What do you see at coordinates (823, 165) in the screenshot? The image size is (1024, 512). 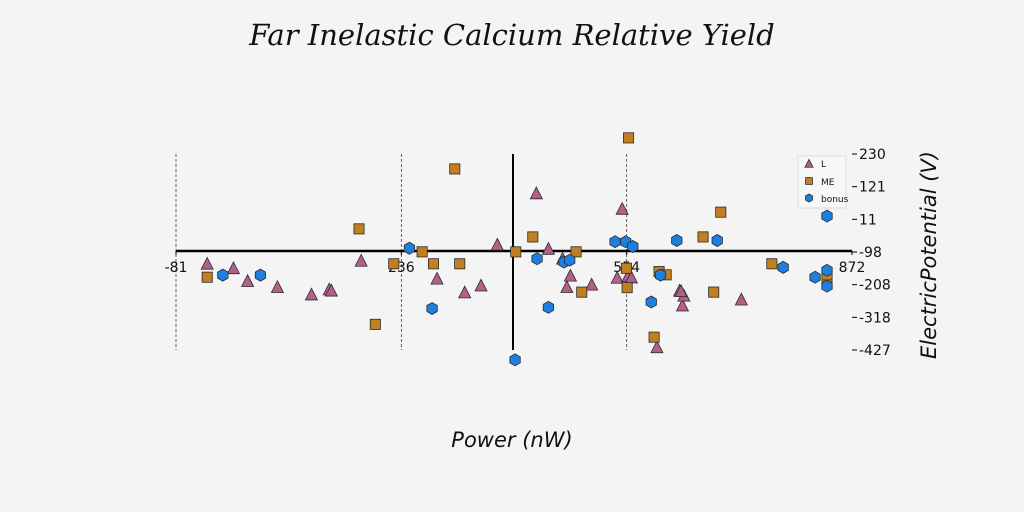 I see `legend-label-l: L` at bounding box center [823, 165].